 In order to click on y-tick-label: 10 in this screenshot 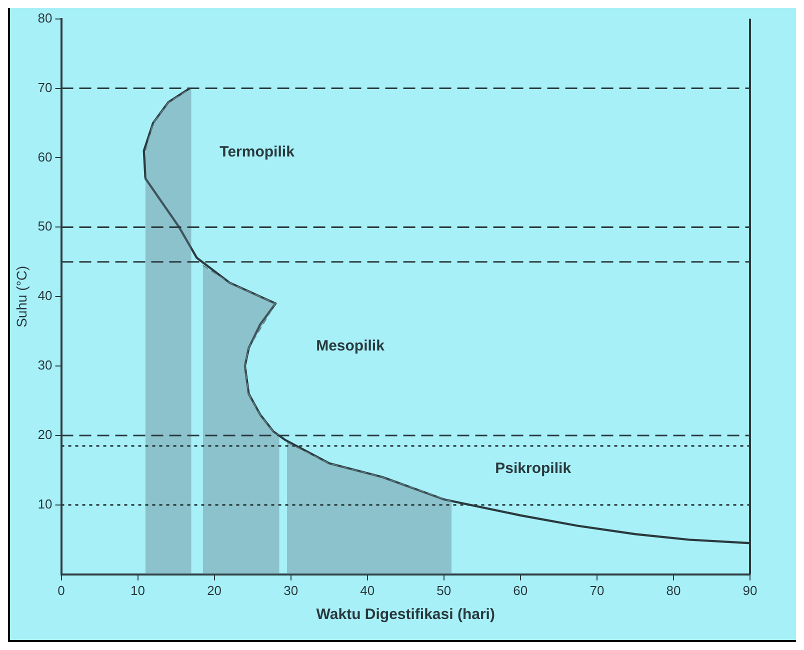, I will do `click(45, 504)`.